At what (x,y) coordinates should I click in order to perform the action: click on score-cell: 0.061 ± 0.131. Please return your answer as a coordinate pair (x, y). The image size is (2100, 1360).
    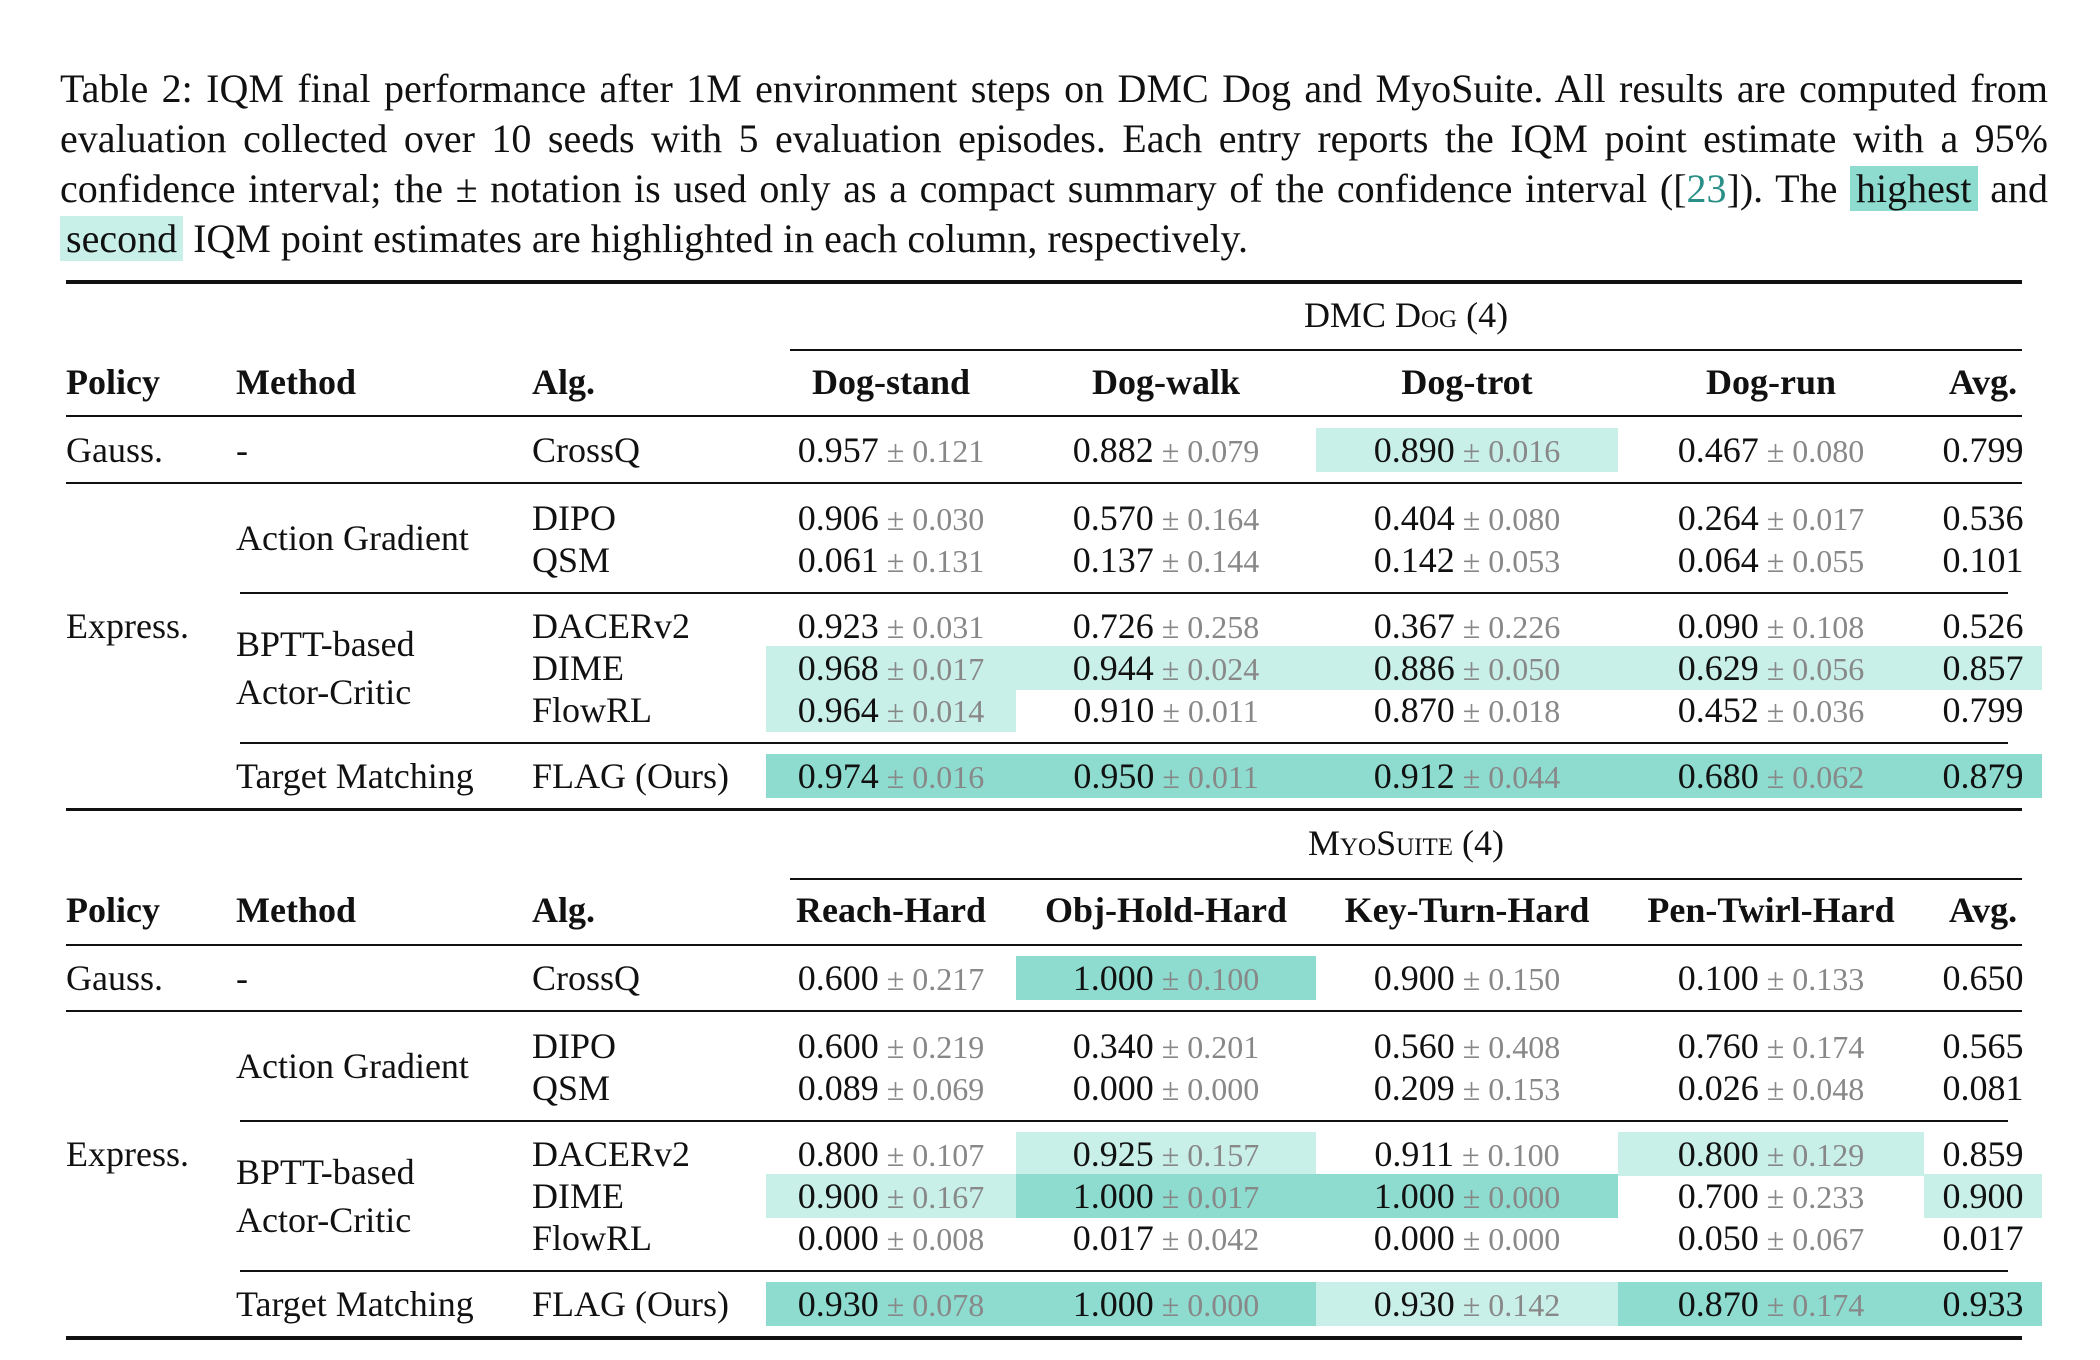
    Looking at the image, I should click on (891, 560).